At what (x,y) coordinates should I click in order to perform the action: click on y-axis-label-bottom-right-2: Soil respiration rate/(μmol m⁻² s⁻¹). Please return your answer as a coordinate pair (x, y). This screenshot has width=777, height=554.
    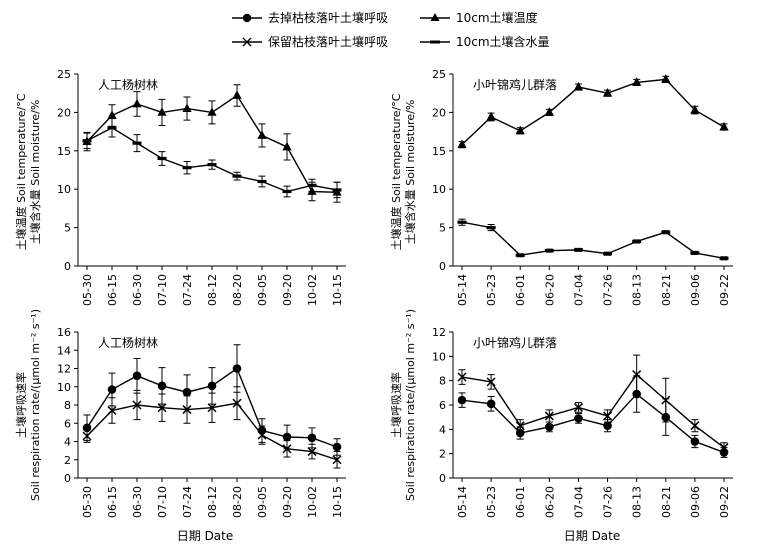
    Looking at the image, I should click on (410, 405).